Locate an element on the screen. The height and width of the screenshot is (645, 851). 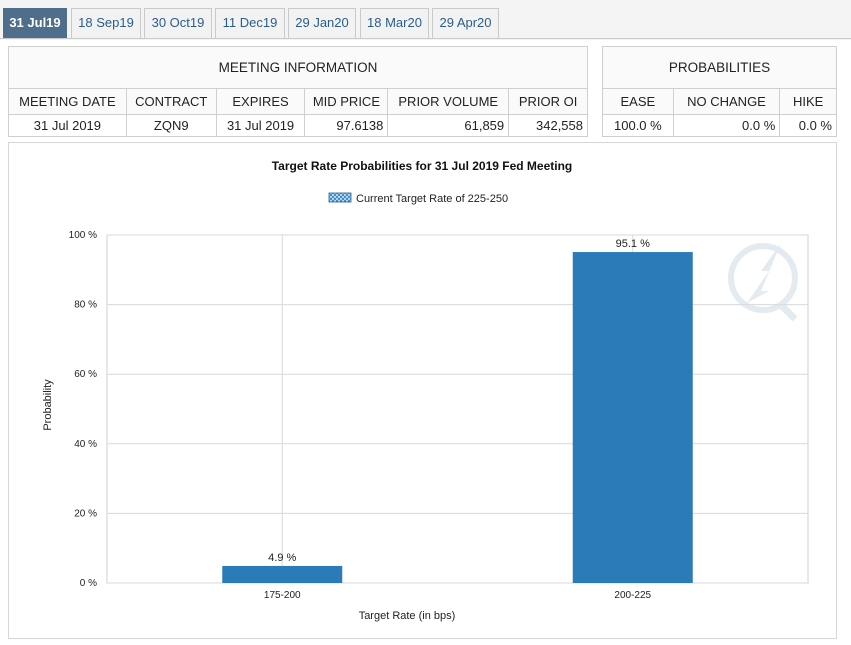
expires-value: 31 Jul 2019 is located at coordinates (260, 125).